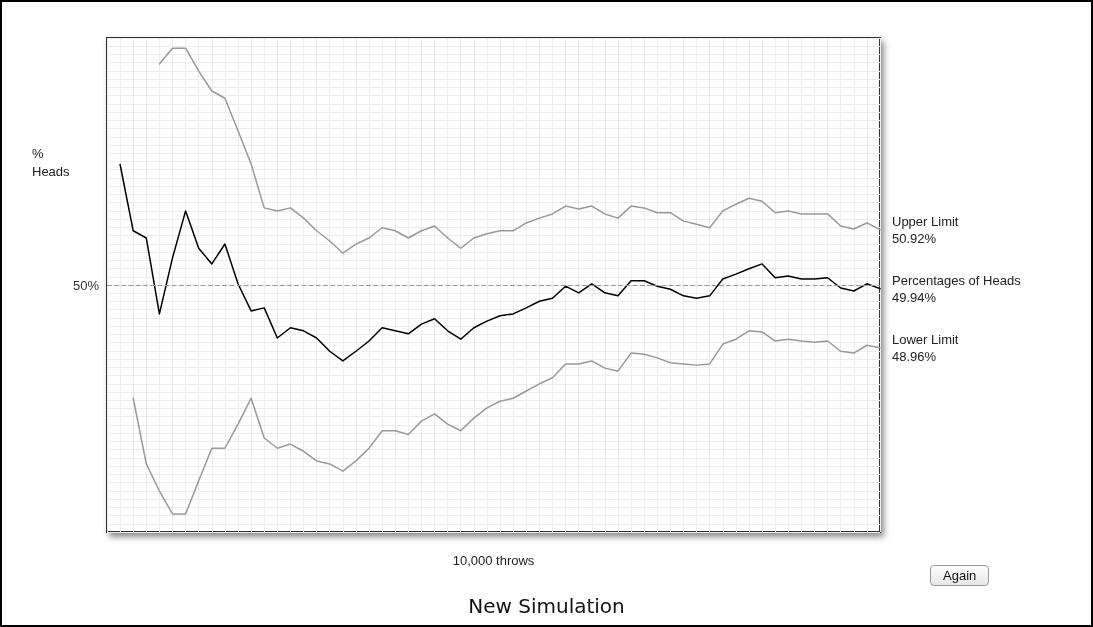 Image resolution: width=1093 pixels, height=627 pixels. What do you see at coordinates (925, 221) in the screenshot?
I see `series-label: Upper Limit` at bounding box center [925, 221].